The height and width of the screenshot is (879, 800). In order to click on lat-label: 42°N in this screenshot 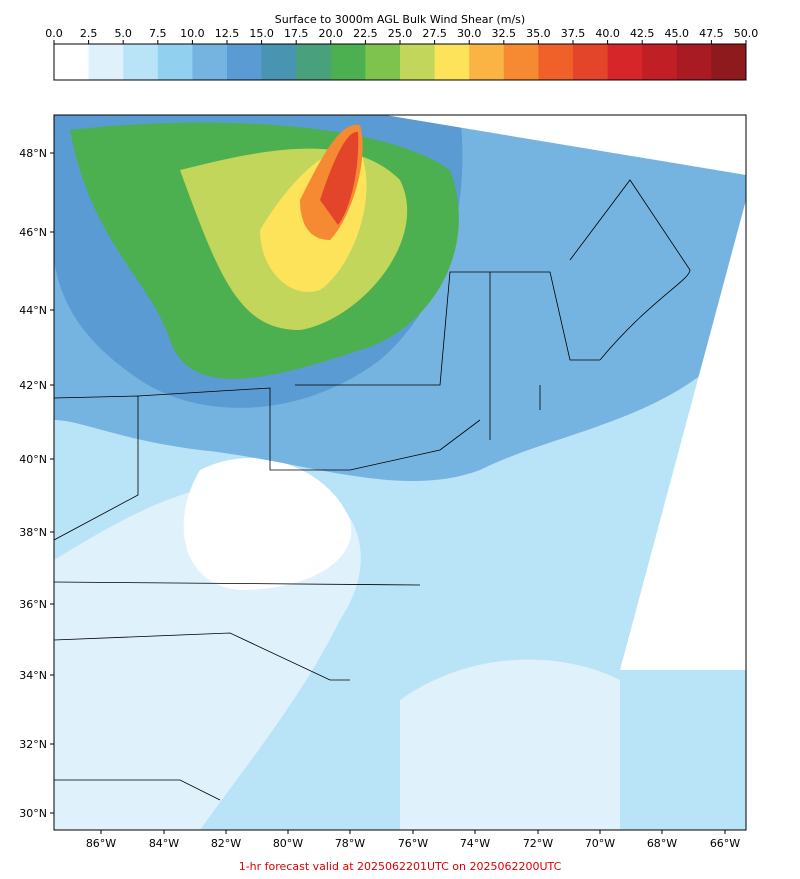, I will do `click(33, 385)`.